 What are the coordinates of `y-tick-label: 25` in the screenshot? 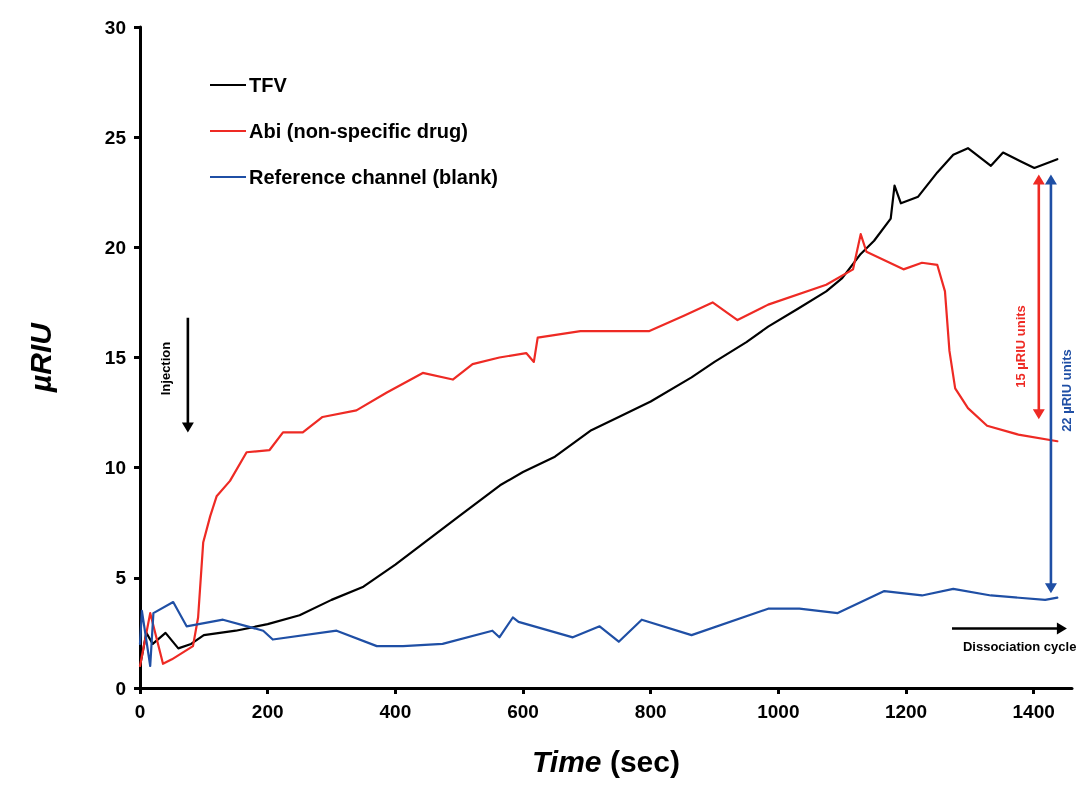 It's located at (115, 137).